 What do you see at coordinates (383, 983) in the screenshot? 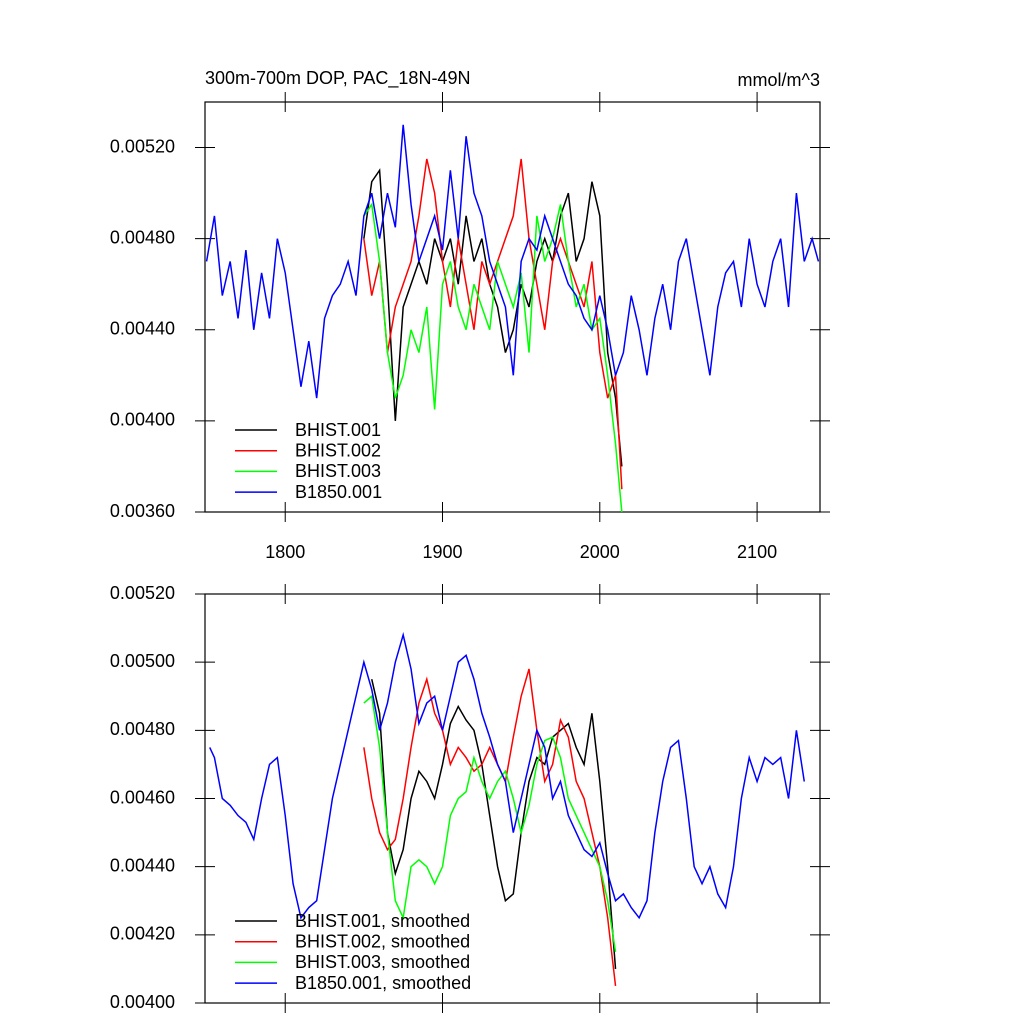
I see `legend-label: B1850.001, smoothed` at bounding box center [383, 983].